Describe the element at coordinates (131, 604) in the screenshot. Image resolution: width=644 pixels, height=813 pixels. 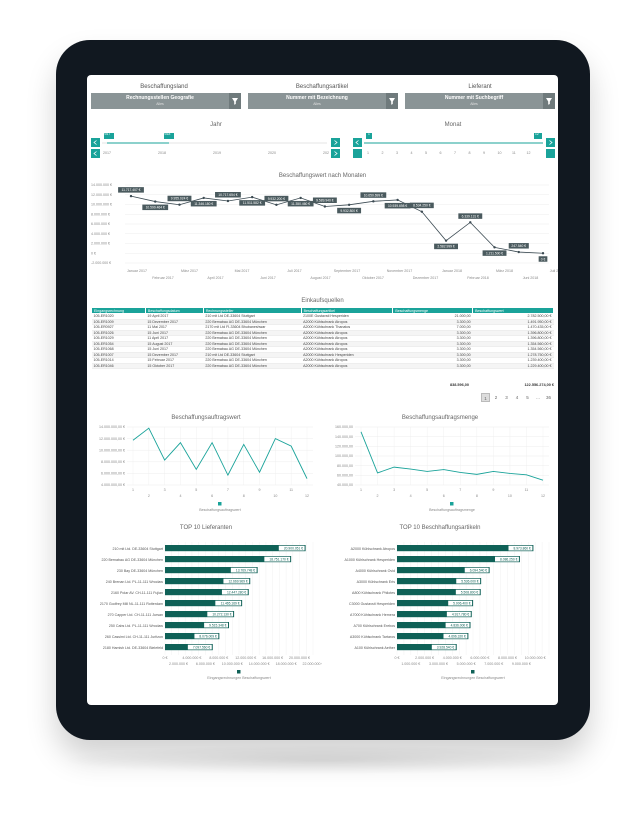
I see `bar-category-label: 2170 Godfrey Mill NL-11-111 Rotterdam` at that location.